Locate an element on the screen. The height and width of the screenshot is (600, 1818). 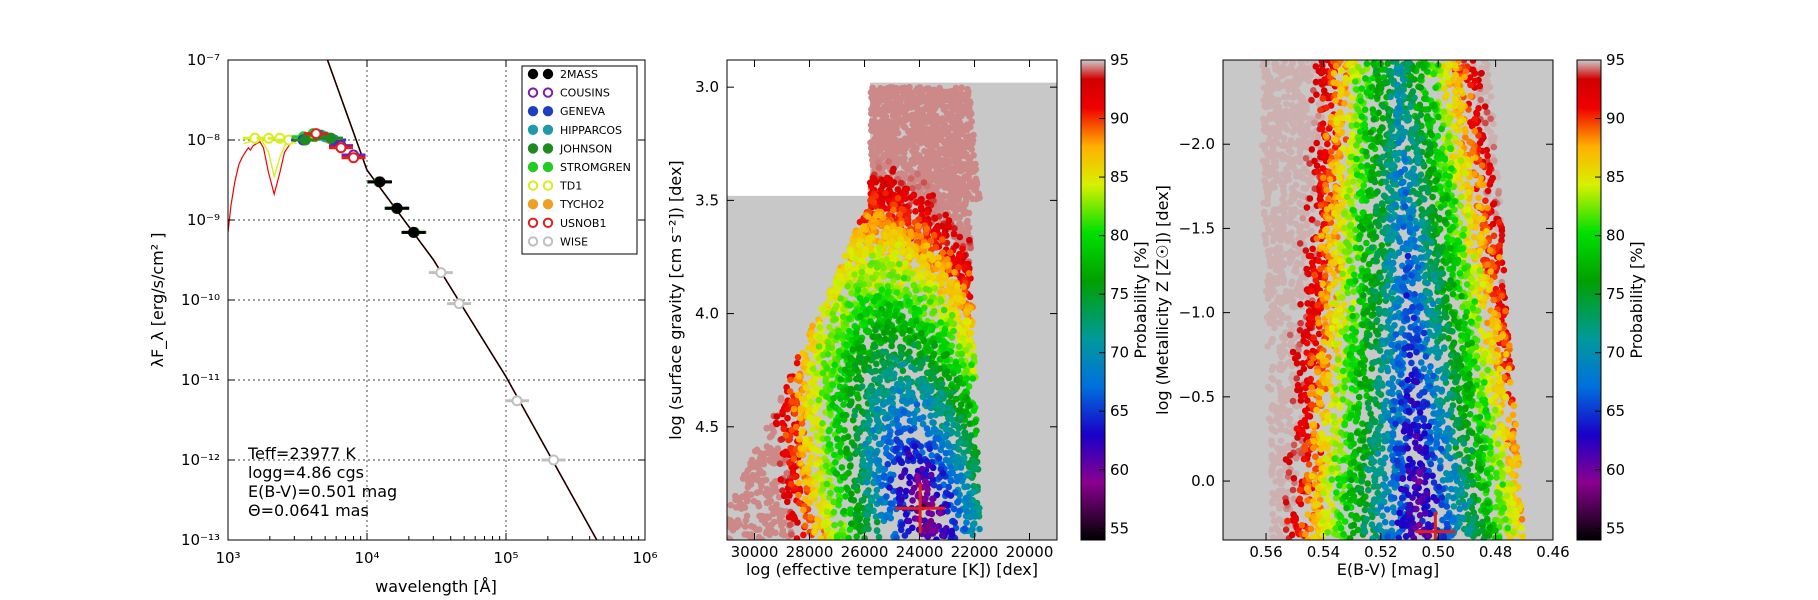
sed-ytick-label: 10⁻¹¹ is located at coordinates (200, 380).